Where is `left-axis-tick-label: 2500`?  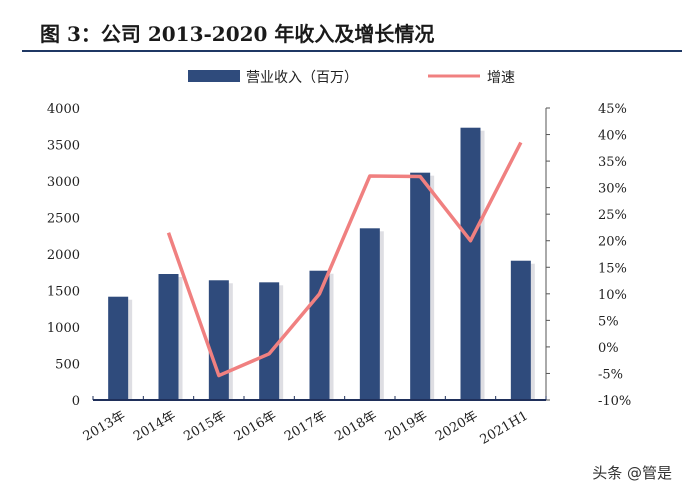 left-axis-tick-label: 2500 is located at coordinates (63, 219).